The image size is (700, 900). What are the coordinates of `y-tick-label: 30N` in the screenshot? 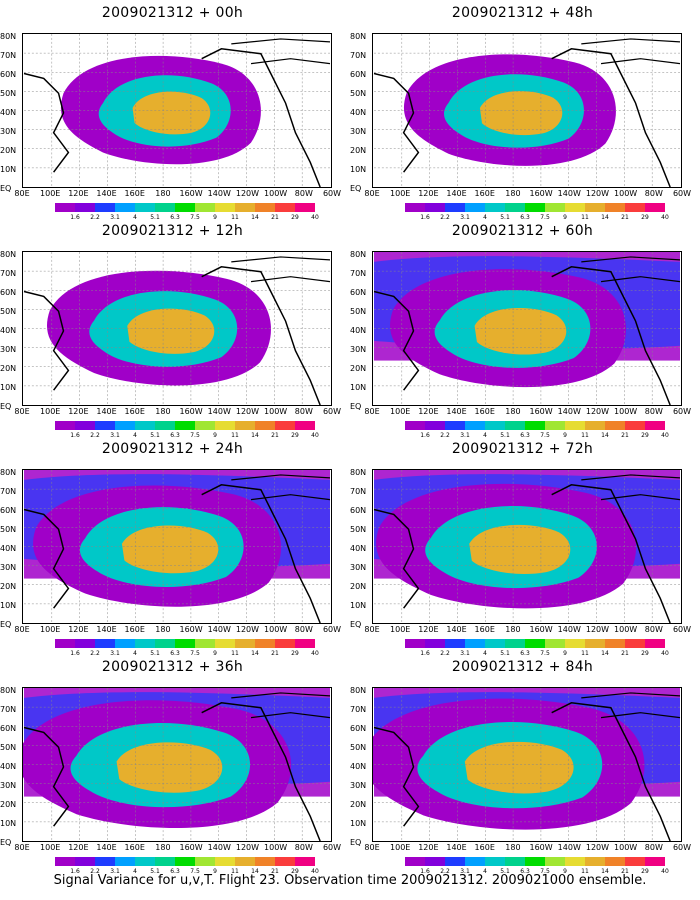 It's located at (358, 567).